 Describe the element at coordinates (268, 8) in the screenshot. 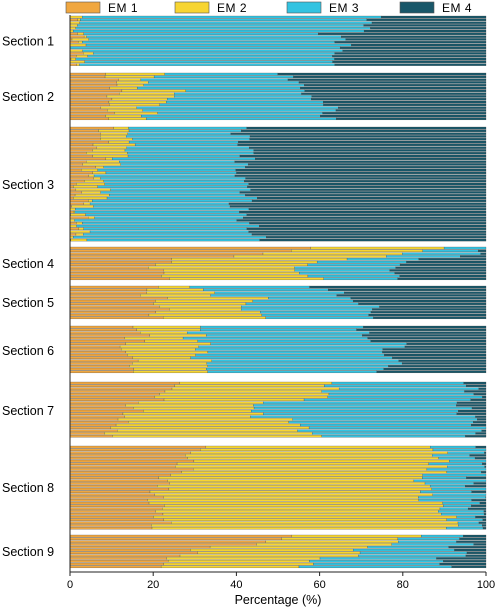

I see `legend: EM 1 EM 2 EM 3 EM 4` at that location.